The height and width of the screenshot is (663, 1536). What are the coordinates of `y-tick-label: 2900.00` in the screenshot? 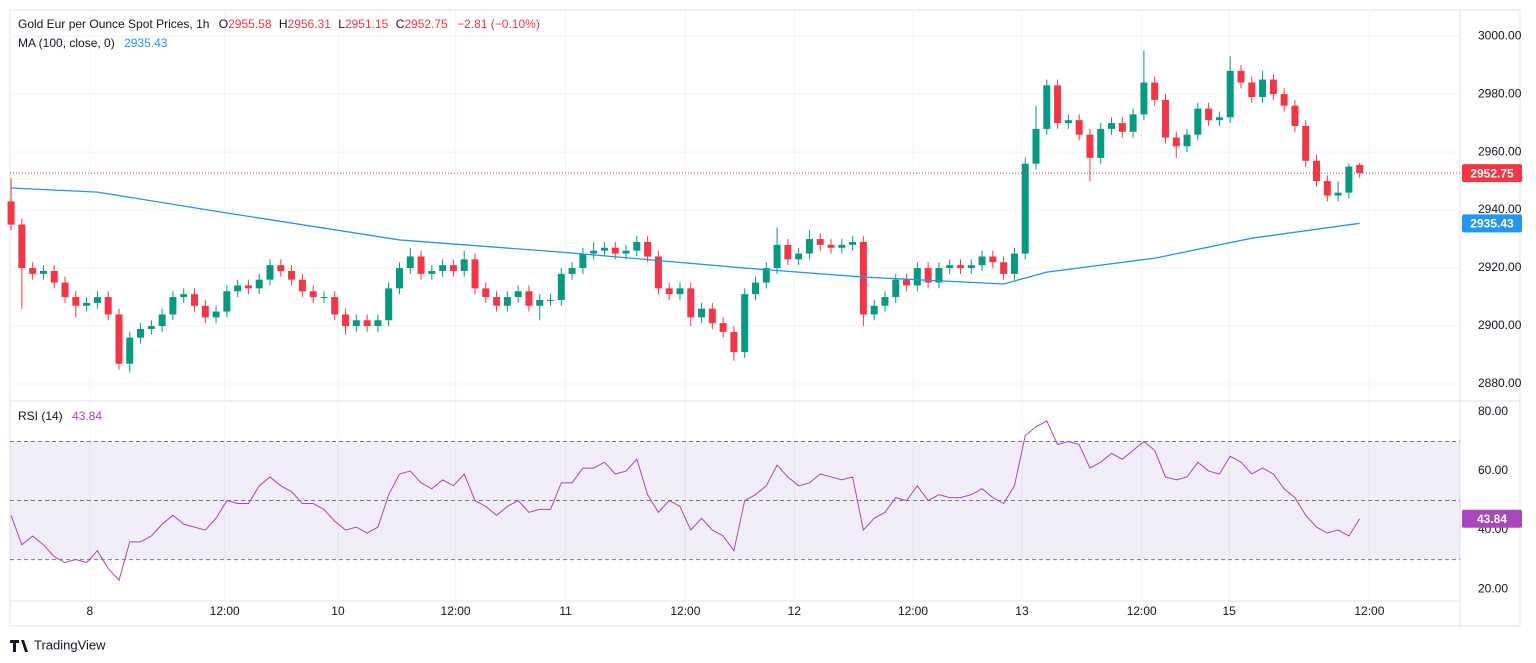 It's located at (1500, 325).